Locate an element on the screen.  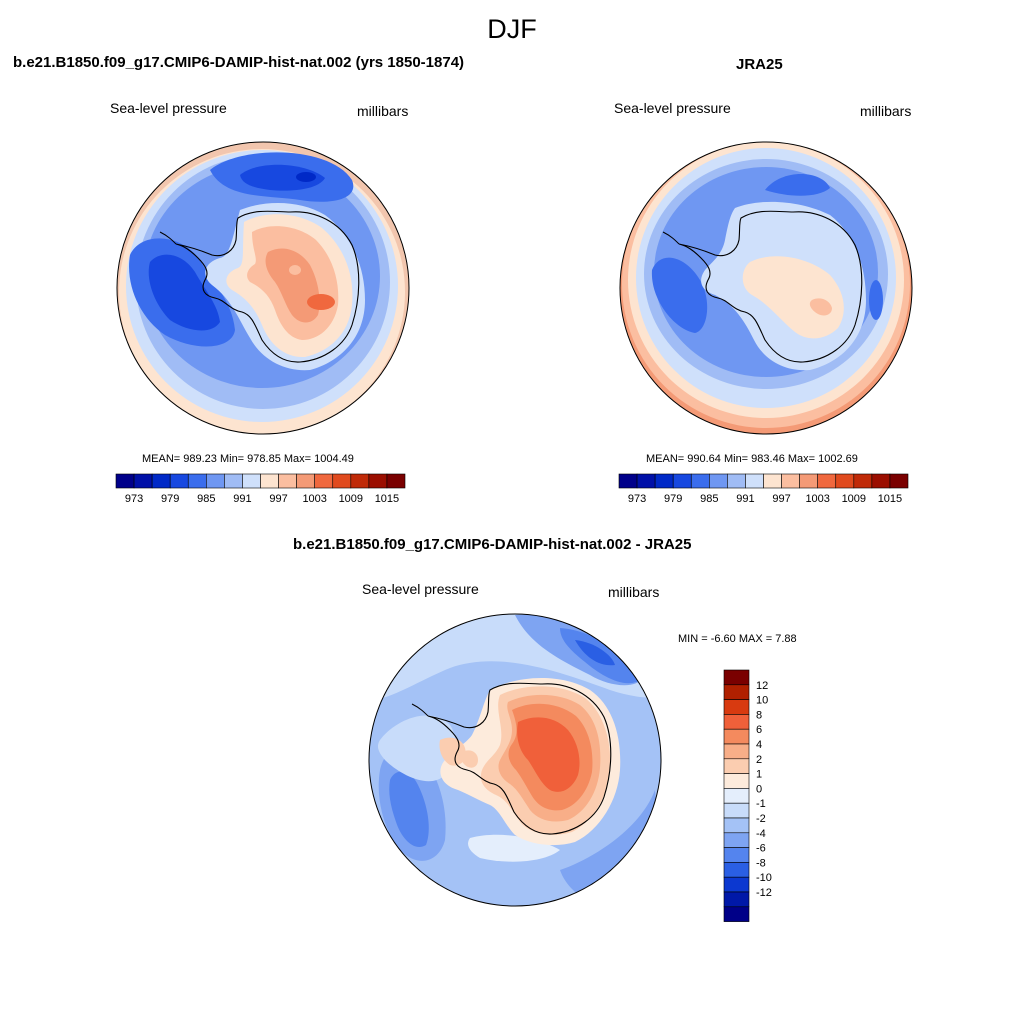
colorbar-tick-label: -2 is located at coordinates (761, 819).